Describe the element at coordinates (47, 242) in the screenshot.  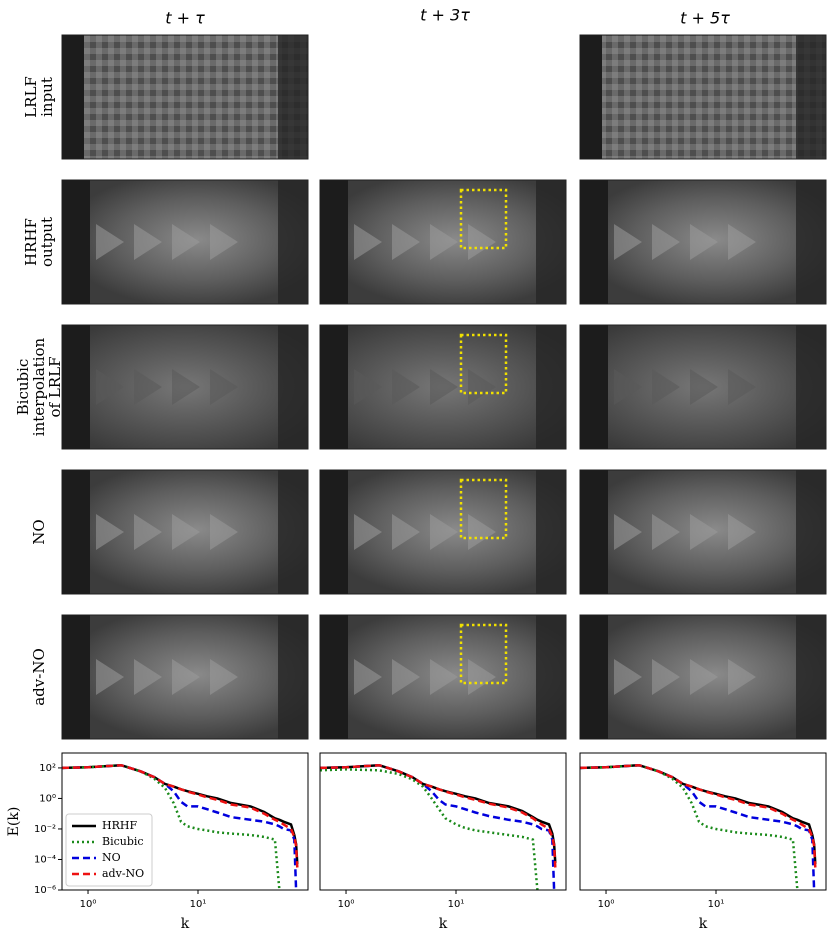
I see `row-label: output` at that location.